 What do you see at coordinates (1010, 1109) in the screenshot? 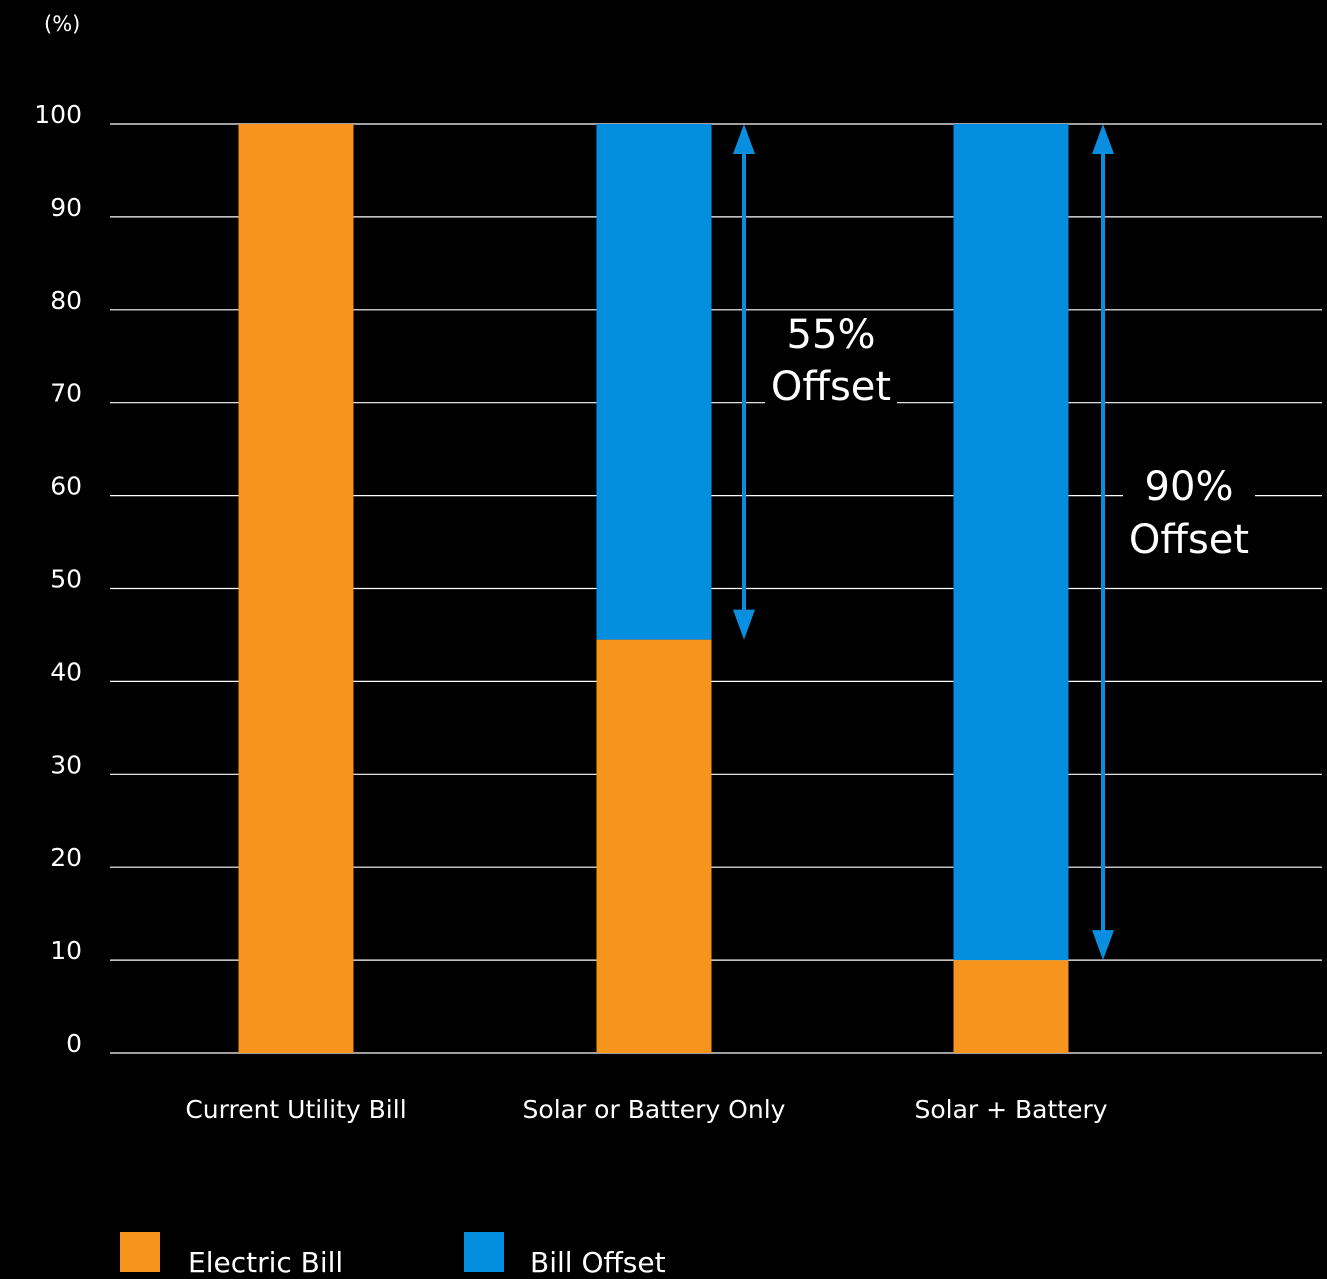
I see `x-category-label-2: Solar + Battery` at bounding box center [1010, 1109].